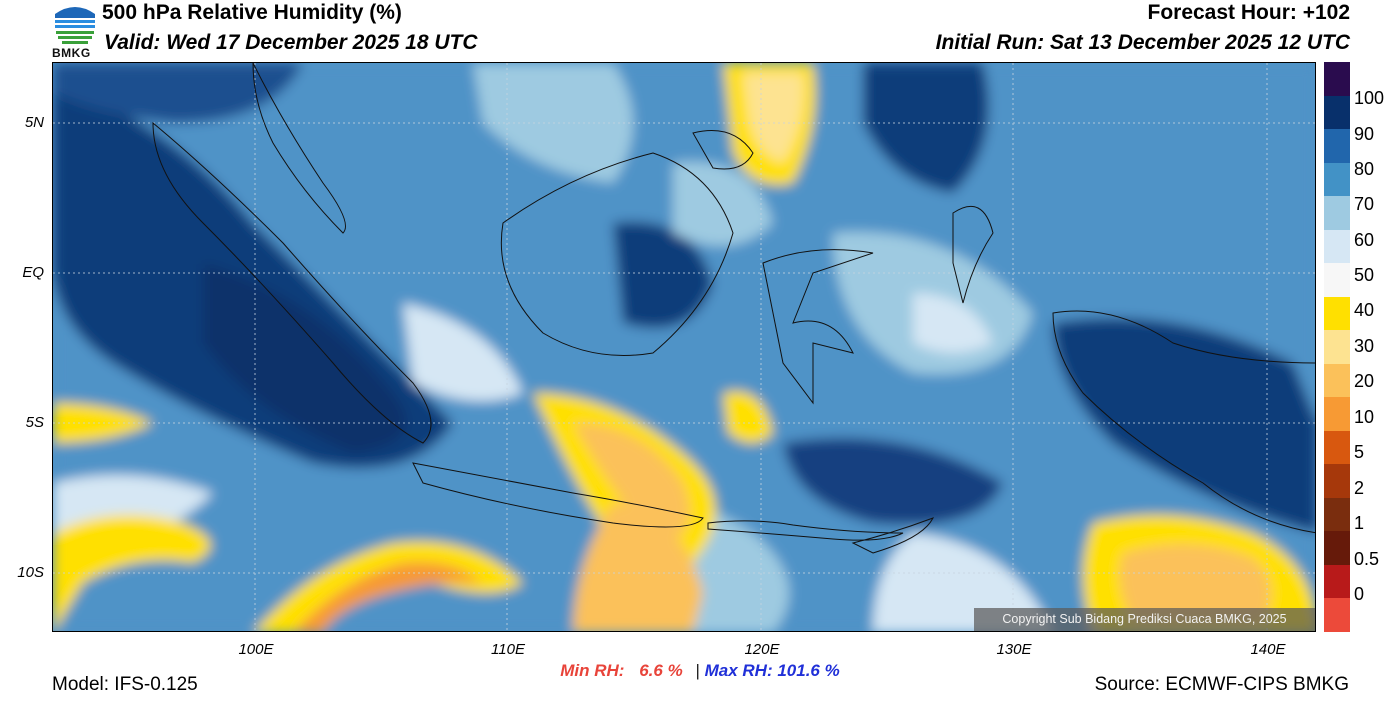  Describe the element at coordinates (1359, 594) in the screenshot. I see `colorbar-label-0: 0` at that location.